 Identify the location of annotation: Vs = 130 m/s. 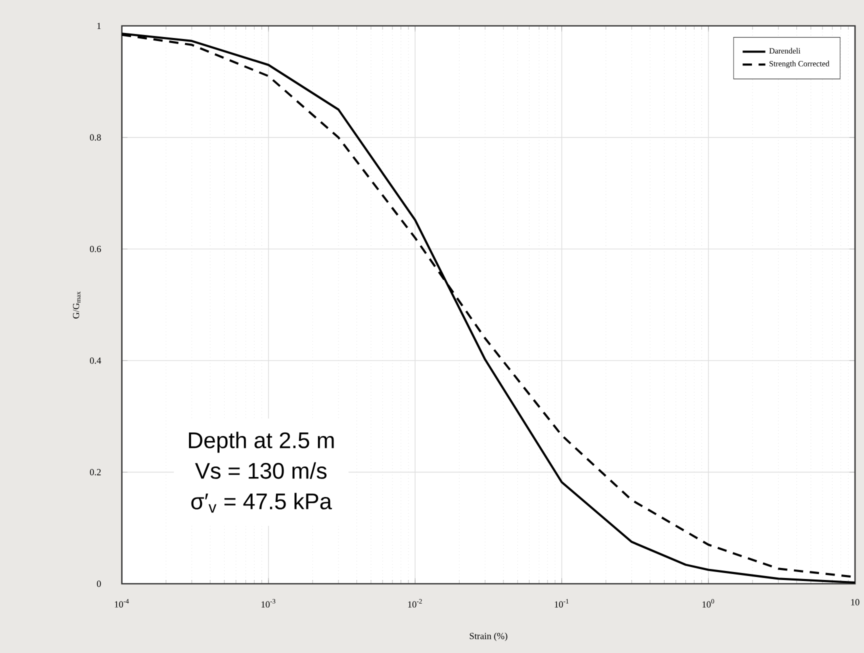
(261, 470).